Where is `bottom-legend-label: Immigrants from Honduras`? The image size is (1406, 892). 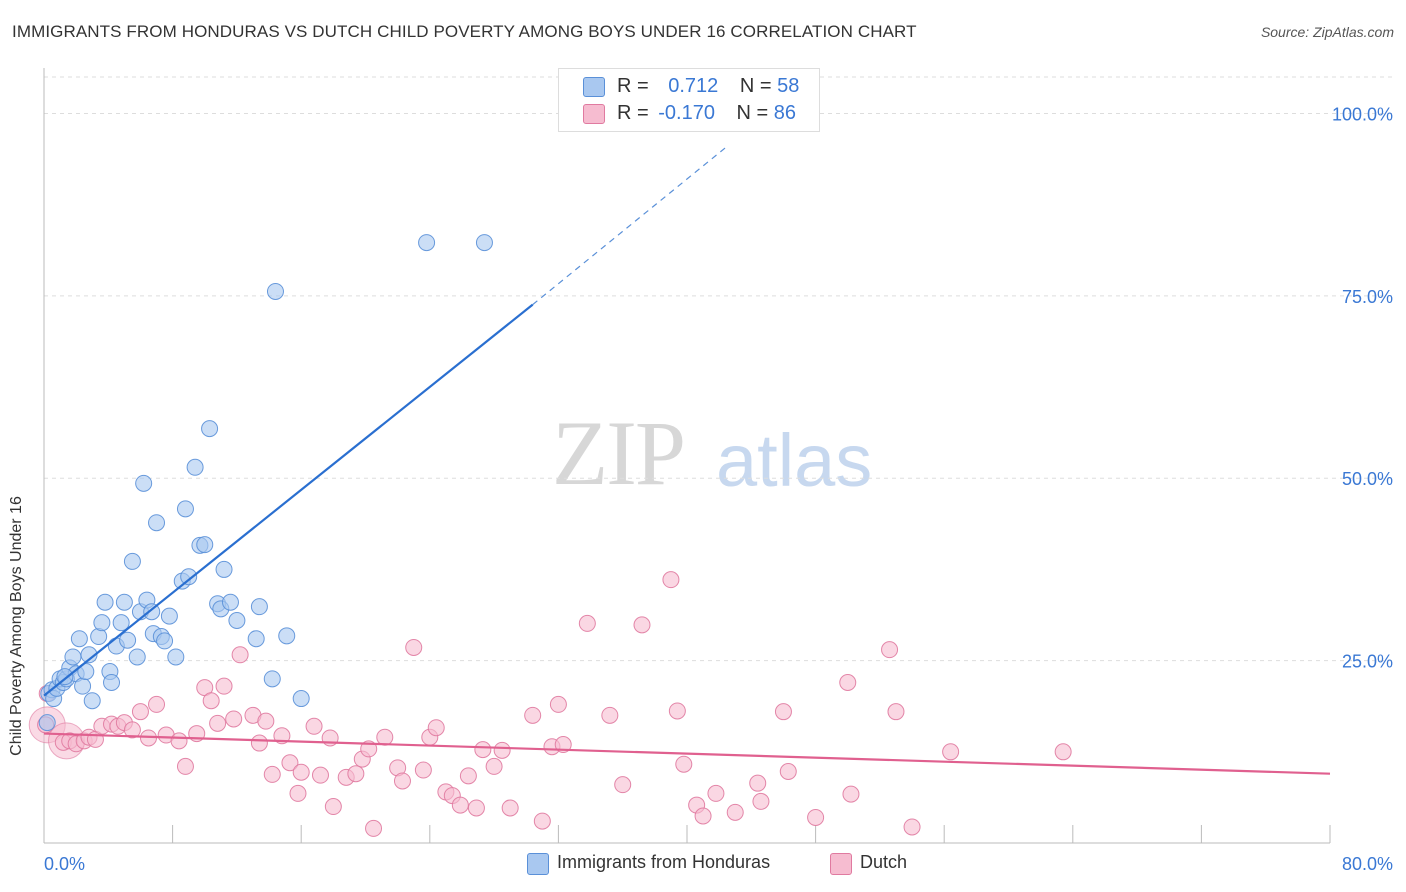
bottom-legend-label: Immigrants from Honduras is located at coordinates (664, 862).